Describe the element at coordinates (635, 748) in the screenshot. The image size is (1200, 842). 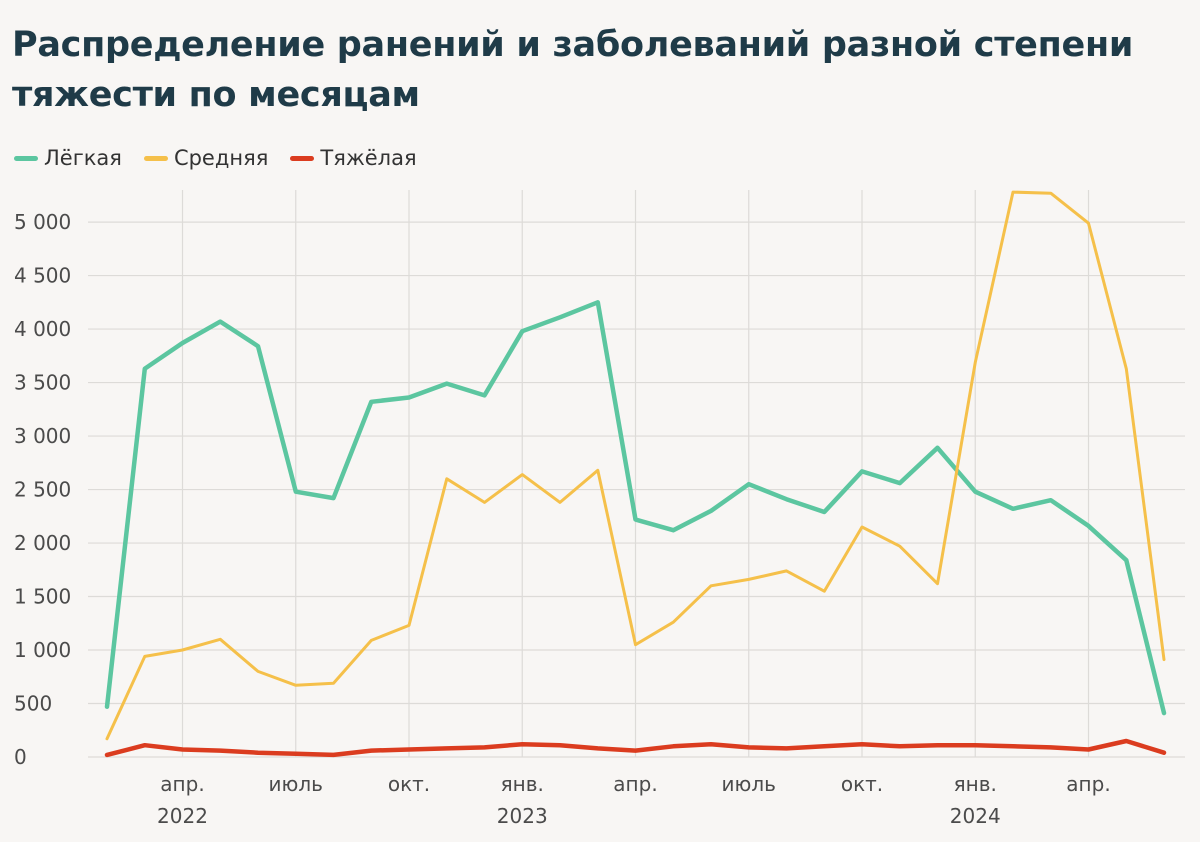
I see `series-line-severe` at that location.